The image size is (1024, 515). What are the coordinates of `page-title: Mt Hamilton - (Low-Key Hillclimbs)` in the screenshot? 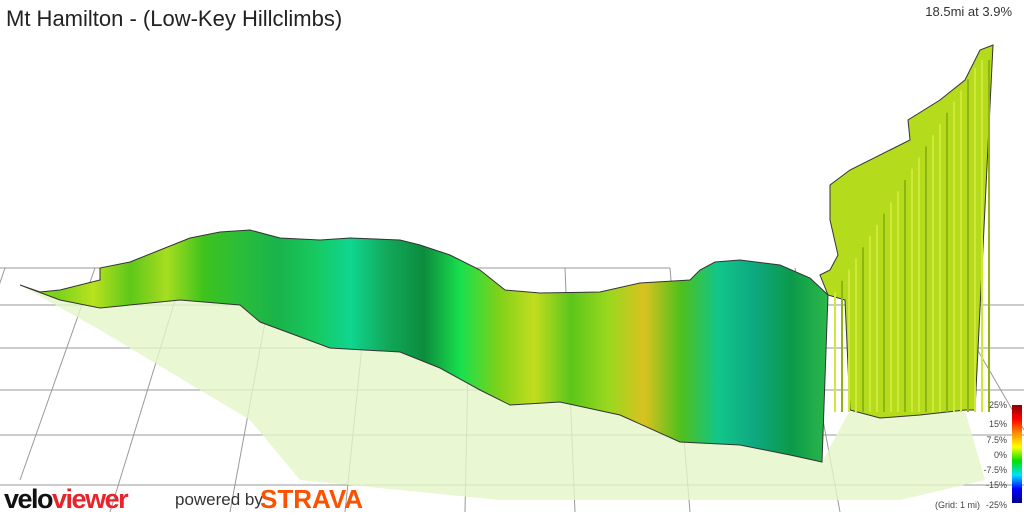 It's located at (174, 18).